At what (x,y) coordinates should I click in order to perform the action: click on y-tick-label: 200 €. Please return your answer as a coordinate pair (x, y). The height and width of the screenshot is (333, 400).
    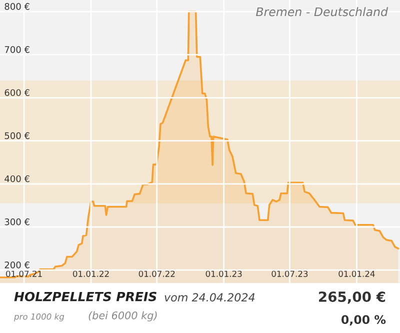
    Looking at the image, I should click on (17, 265).